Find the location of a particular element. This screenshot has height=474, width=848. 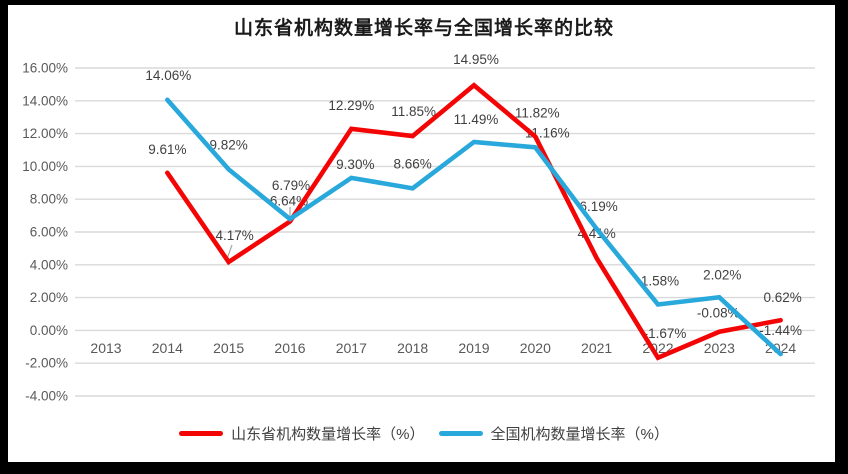

data-label: -1.44% is located at coordinates (780, 330).